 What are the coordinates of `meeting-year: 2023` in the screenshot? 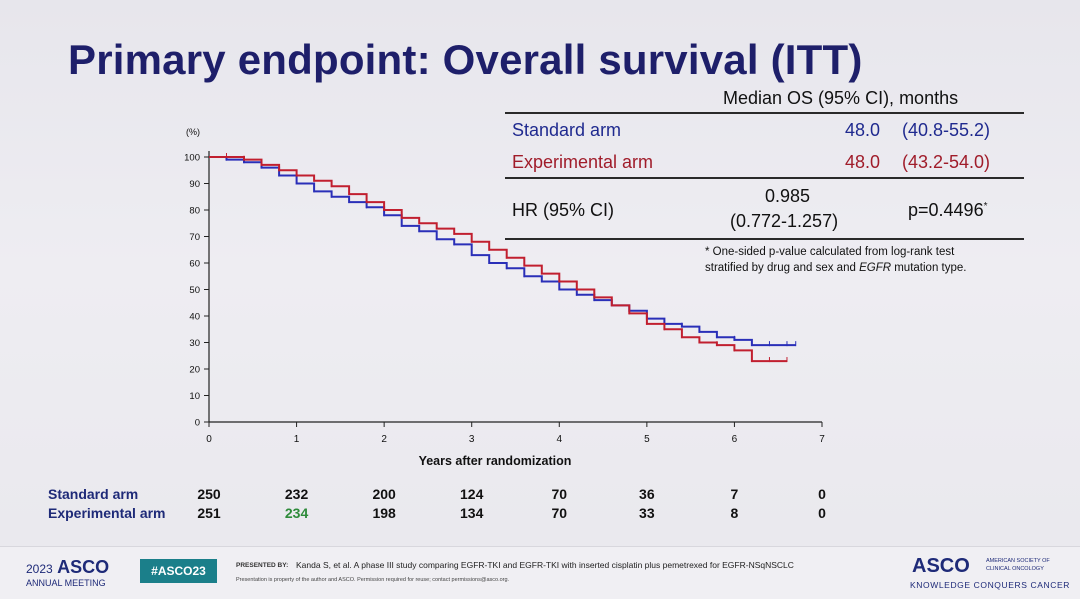 It's located at (39, 569).